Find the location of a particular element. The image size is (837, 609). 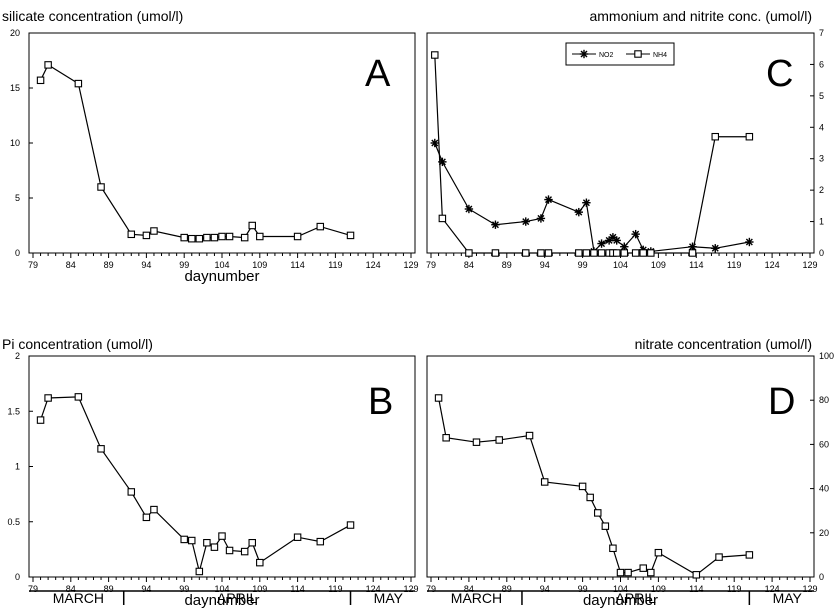

panel-b-ytick-label: 0.5 is located at coordinates (13, 522).